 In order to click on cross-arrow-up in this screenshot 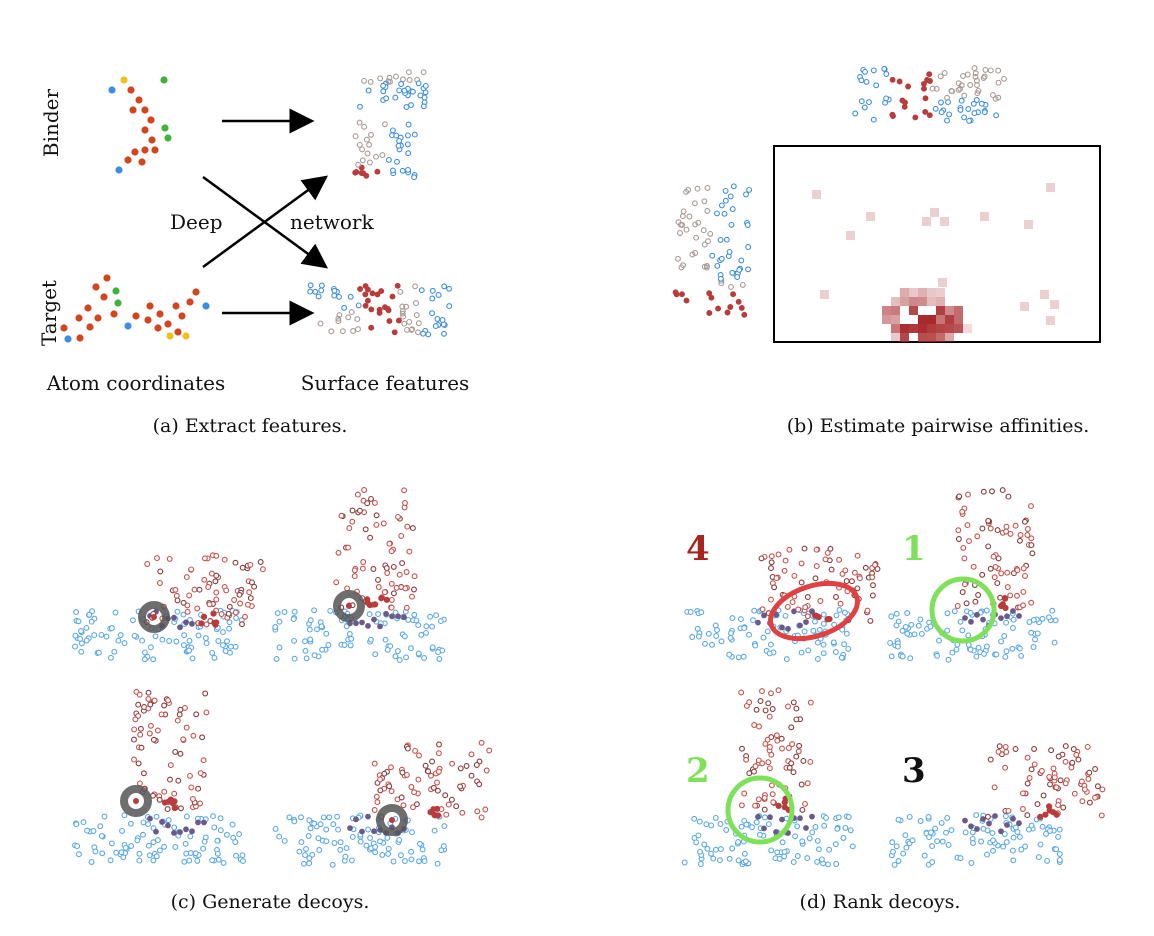, I will do `click(265, 222)`.